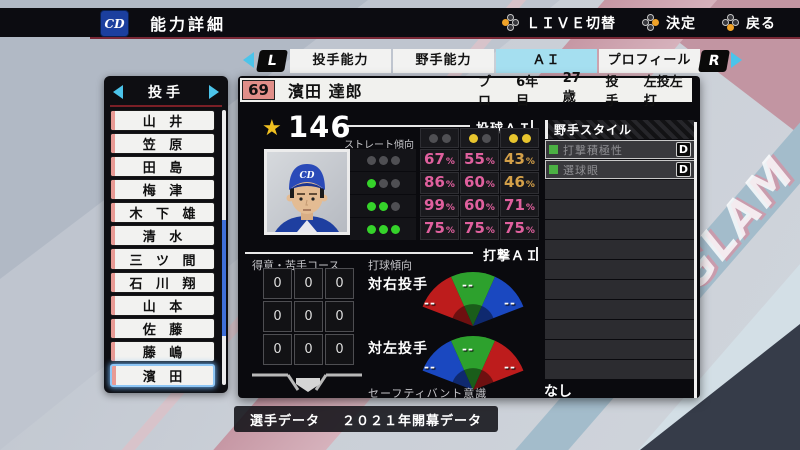 This screenshot has width=800, height=450. Describe the element at coordinates (511, 256) in the screenshot. I see `batting-ai-section-label: 打撃ＡＩ` at that location.